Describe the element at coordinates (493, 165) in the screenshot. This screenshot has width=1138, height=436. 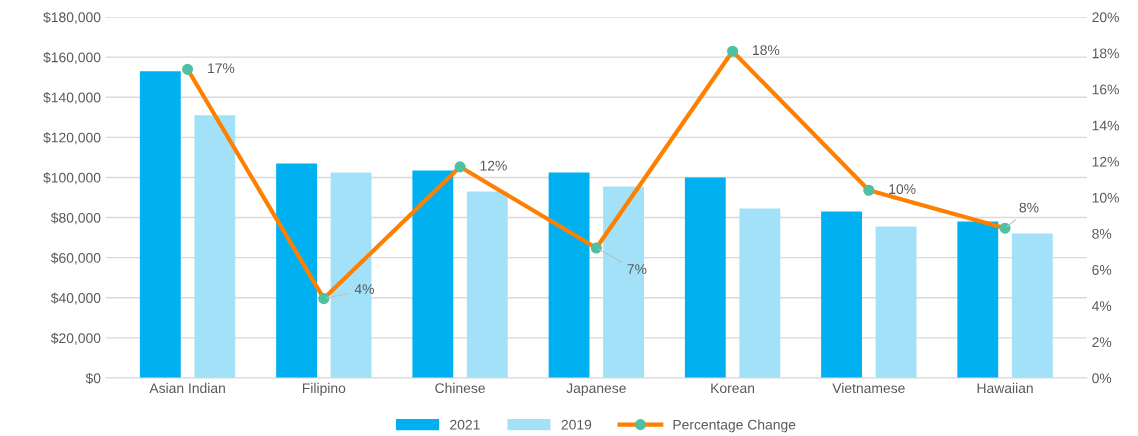
I see `data-label: 12%` at that location.